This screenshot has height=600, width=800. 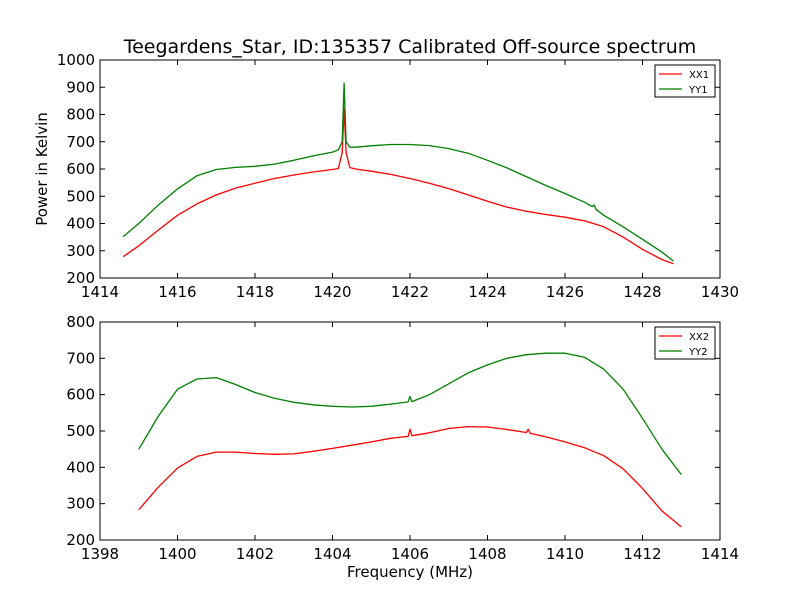 I want to click on x-tick-label: 1428, so click(x=642, y=292).